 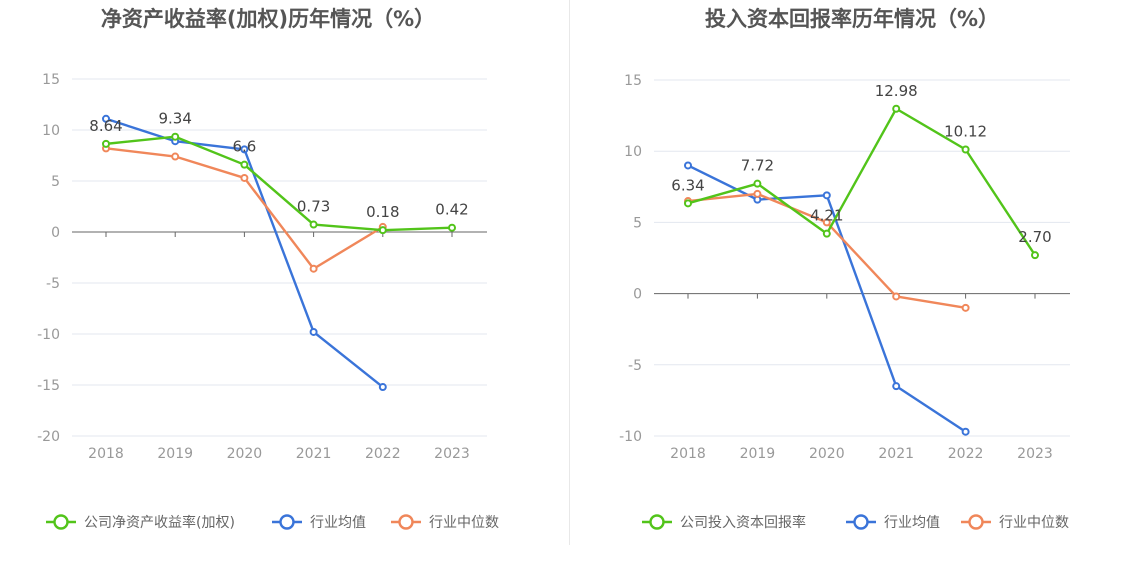 I want to click on roic-y-tick-label: 10, so click(x=633, y=152).